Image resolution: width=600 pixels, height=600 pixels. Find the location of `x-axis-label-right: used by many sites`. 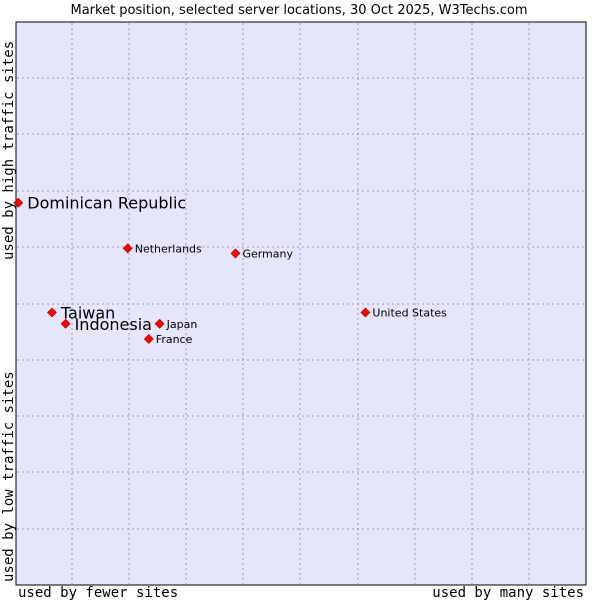

x-axis-label-right: used by many sites is located at coordinates (508, 592).